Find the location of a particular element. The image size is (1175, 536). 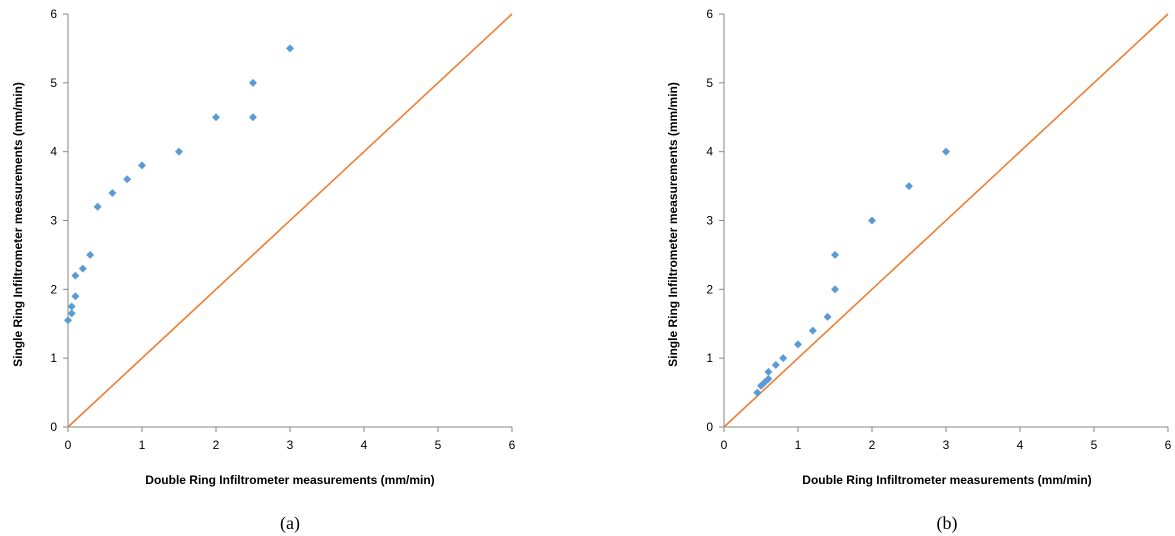

chart-caption: (a) is located at coordinates (290, 523).